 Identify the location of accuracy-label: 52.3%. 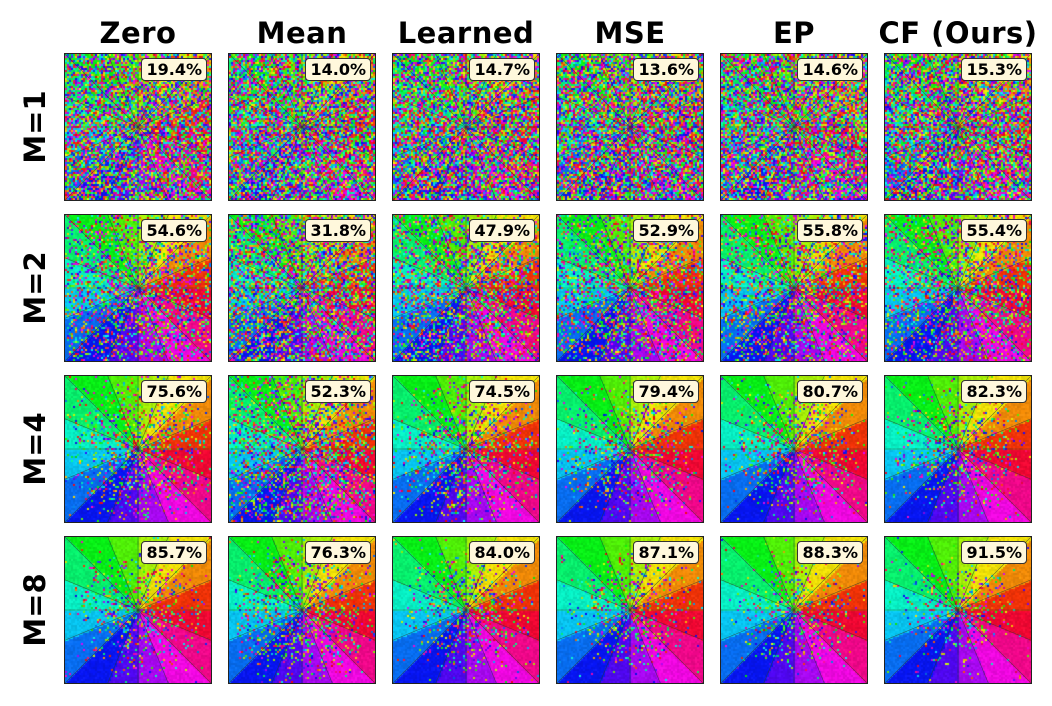
(338, 391).